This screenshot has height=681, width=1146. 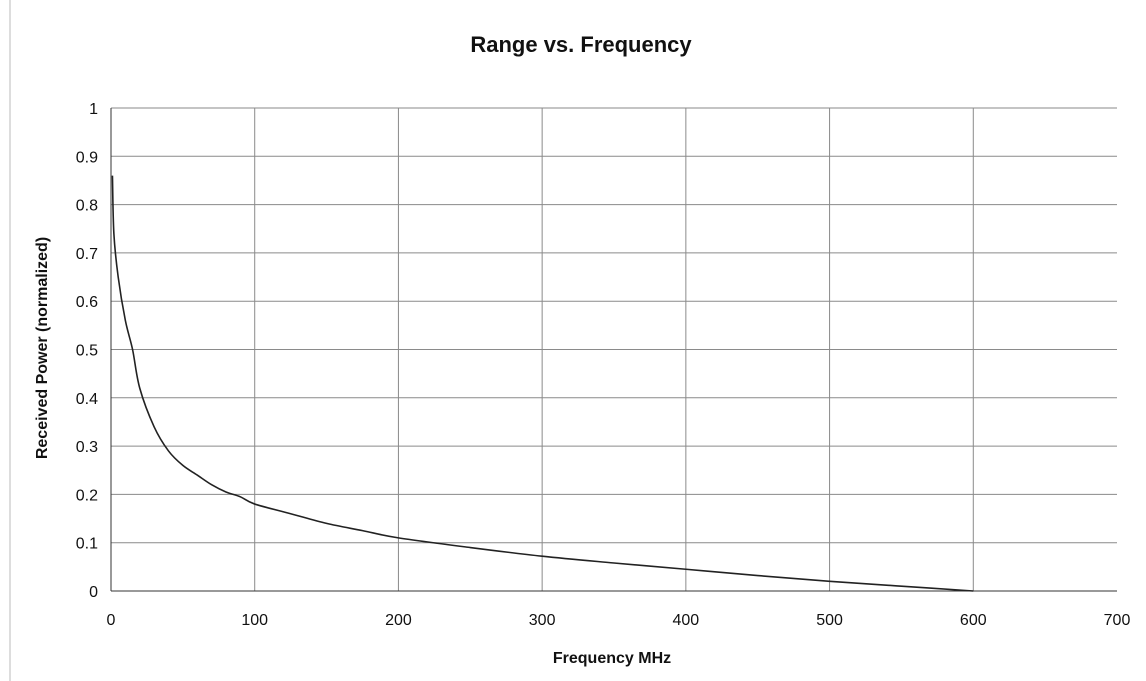 I want to click on x-tick-label: 400, so click(x=686, y=620).